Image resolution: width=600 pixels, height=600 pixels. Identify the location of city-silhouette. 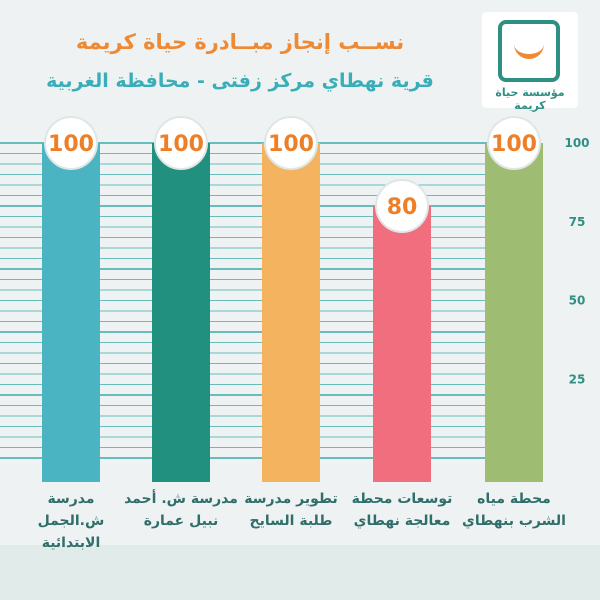
(300, 572).